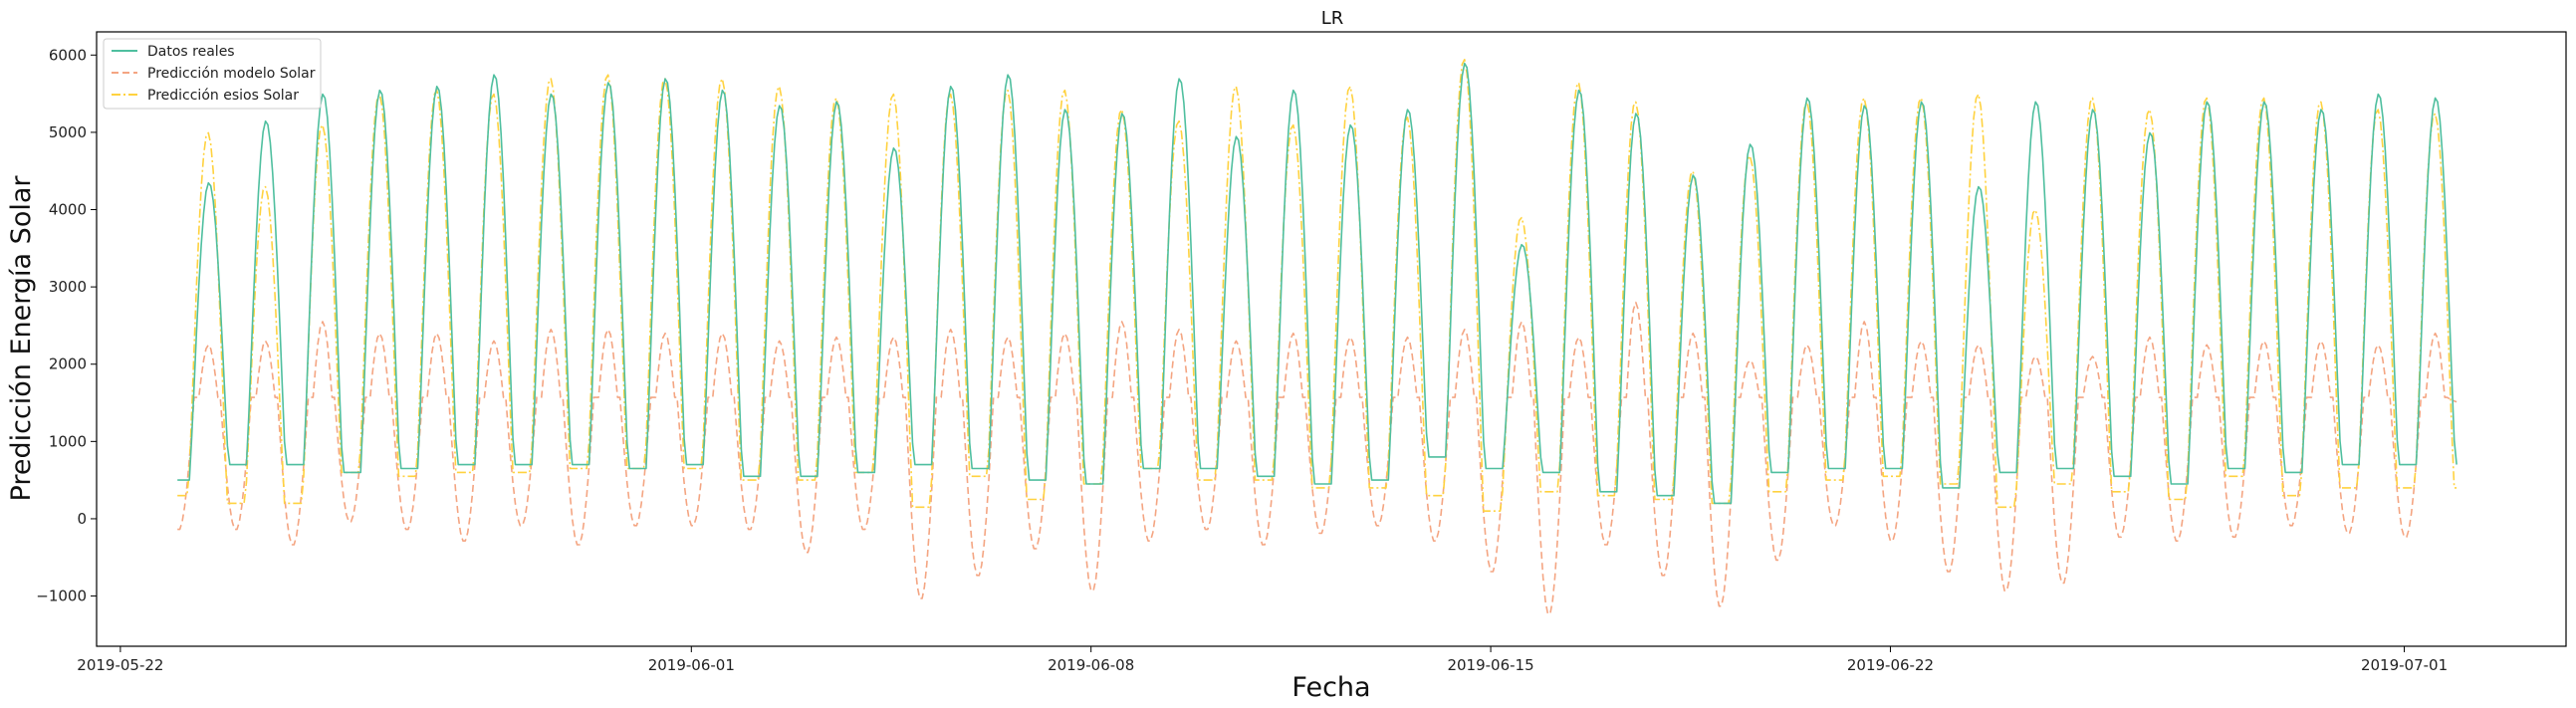  What do you see at coordinates (1332, 18) in the screenshot?
I see `chart-title: LR` at bounding box center [1332, 18].